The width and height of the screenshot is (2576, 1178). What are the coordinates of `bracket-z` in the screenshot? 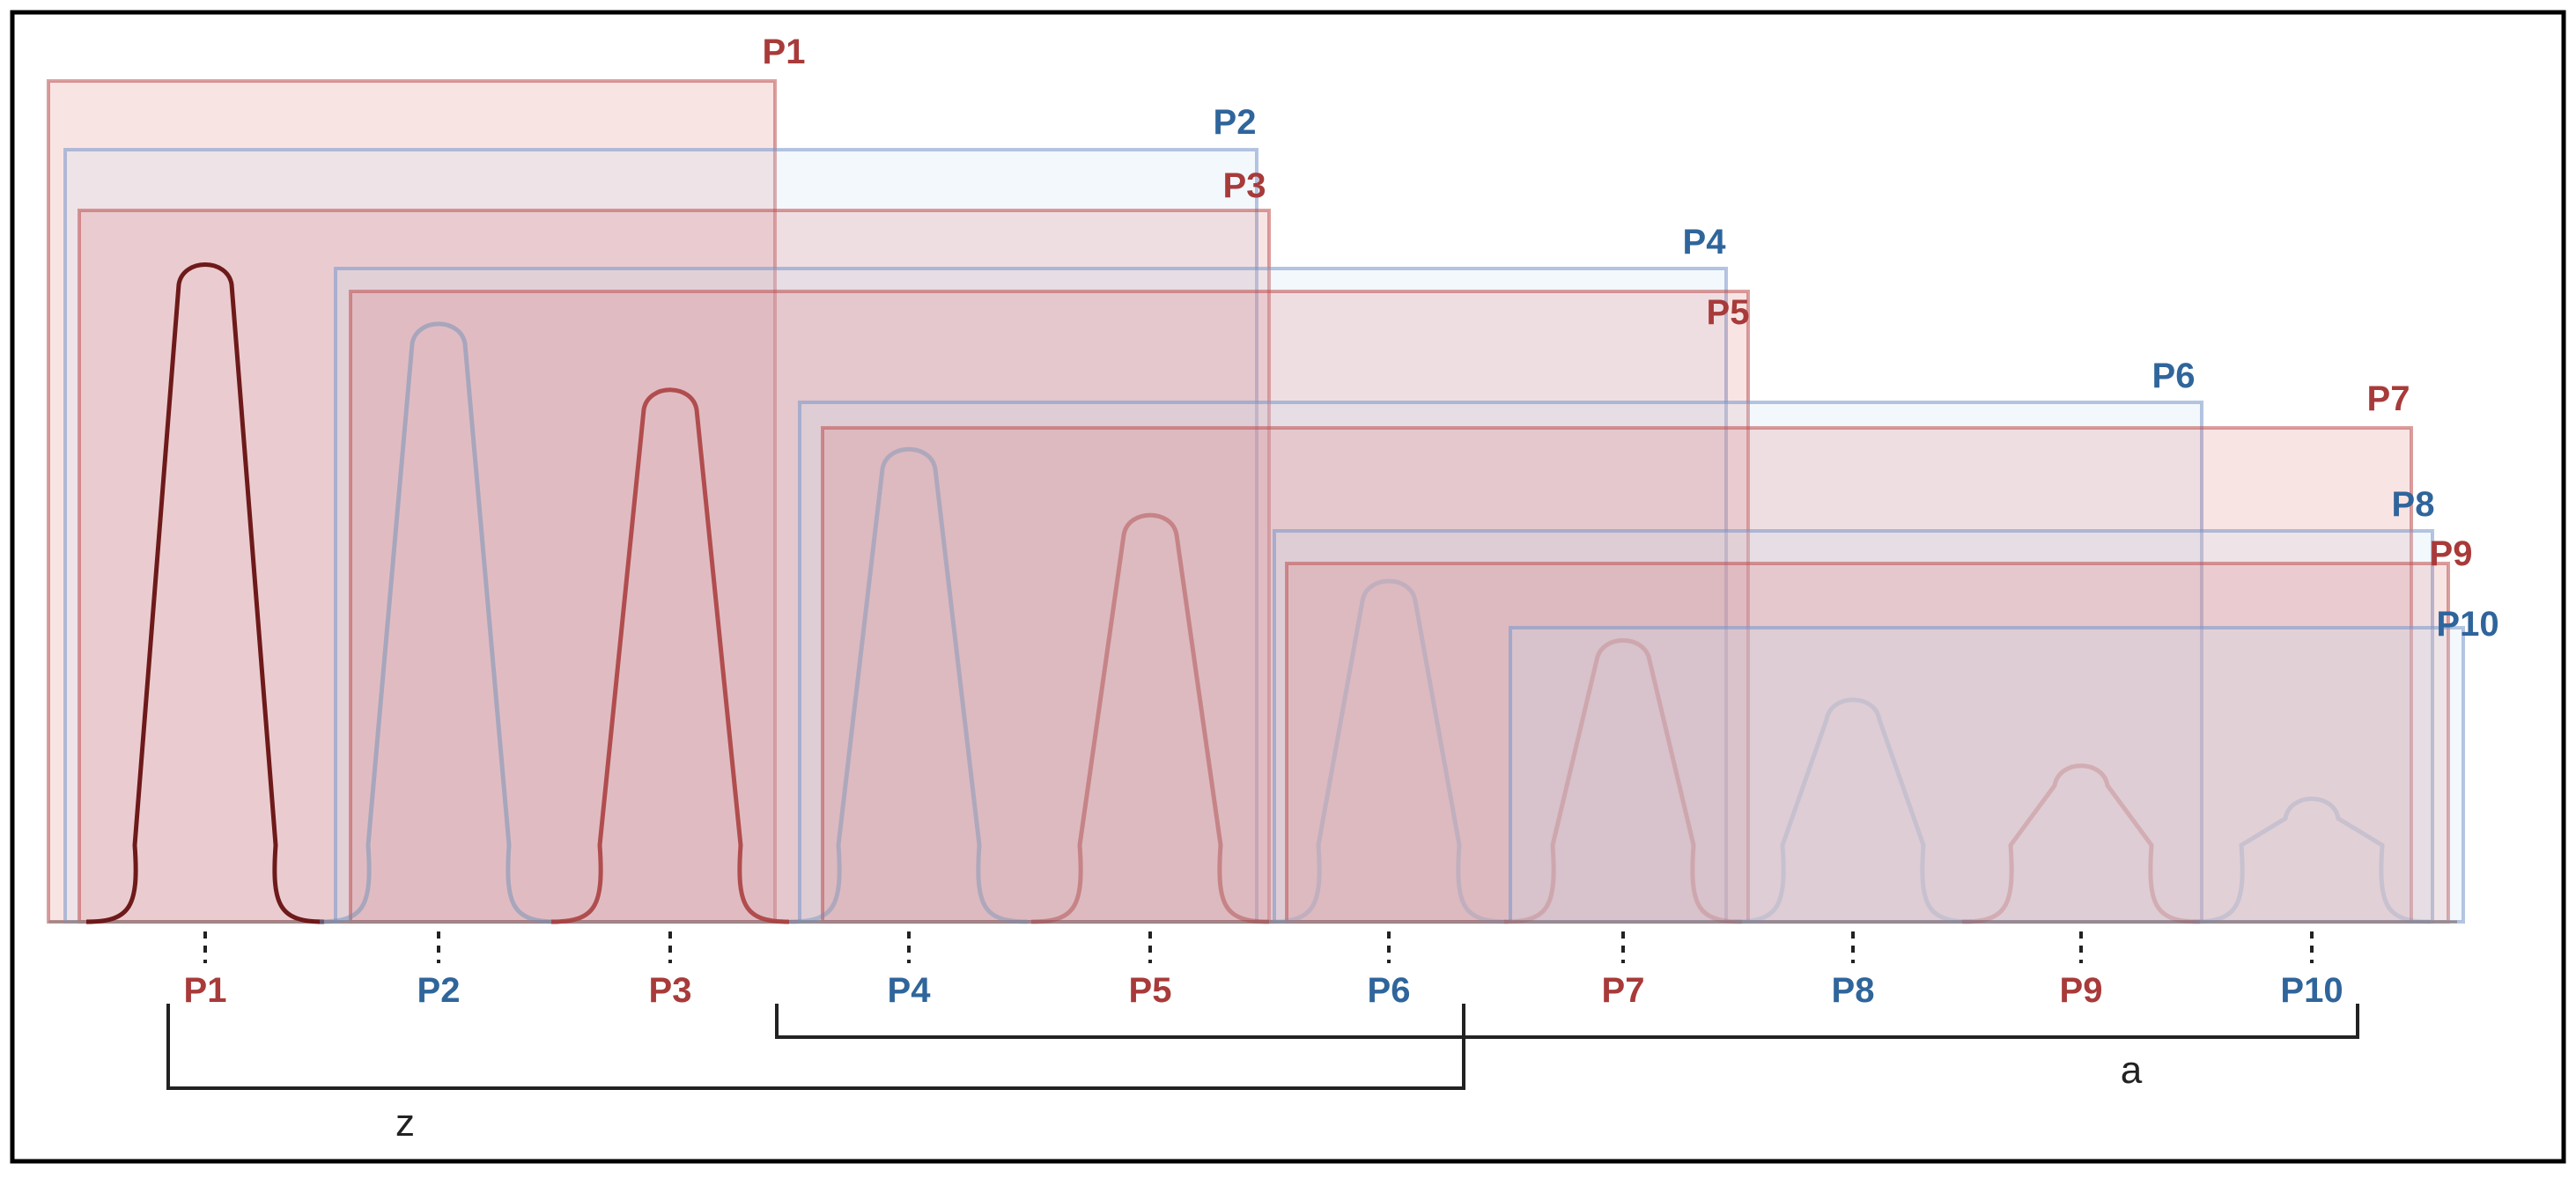 It's located at (815, 1047).